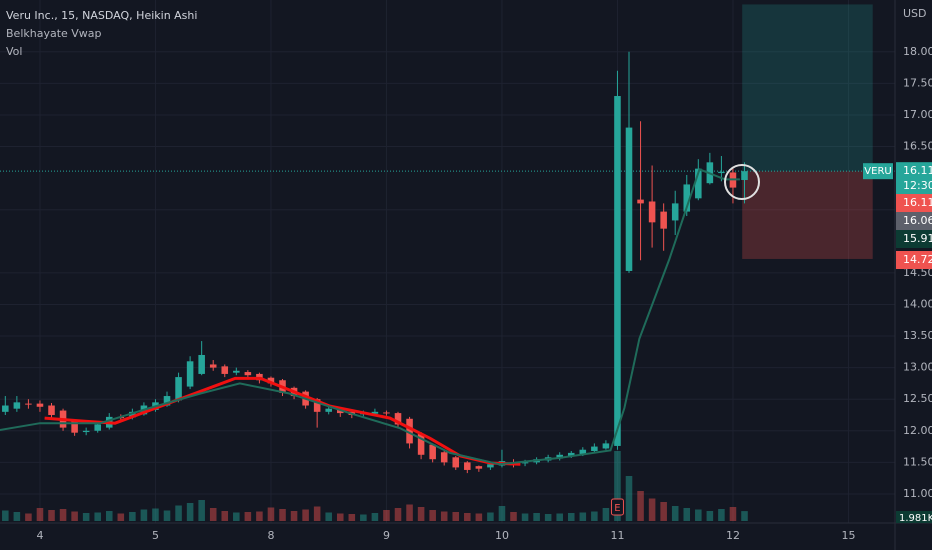 The width and height of the screenshot is (932, 550). I want to click on price-badge-label: 14.72, so click(917, 259).